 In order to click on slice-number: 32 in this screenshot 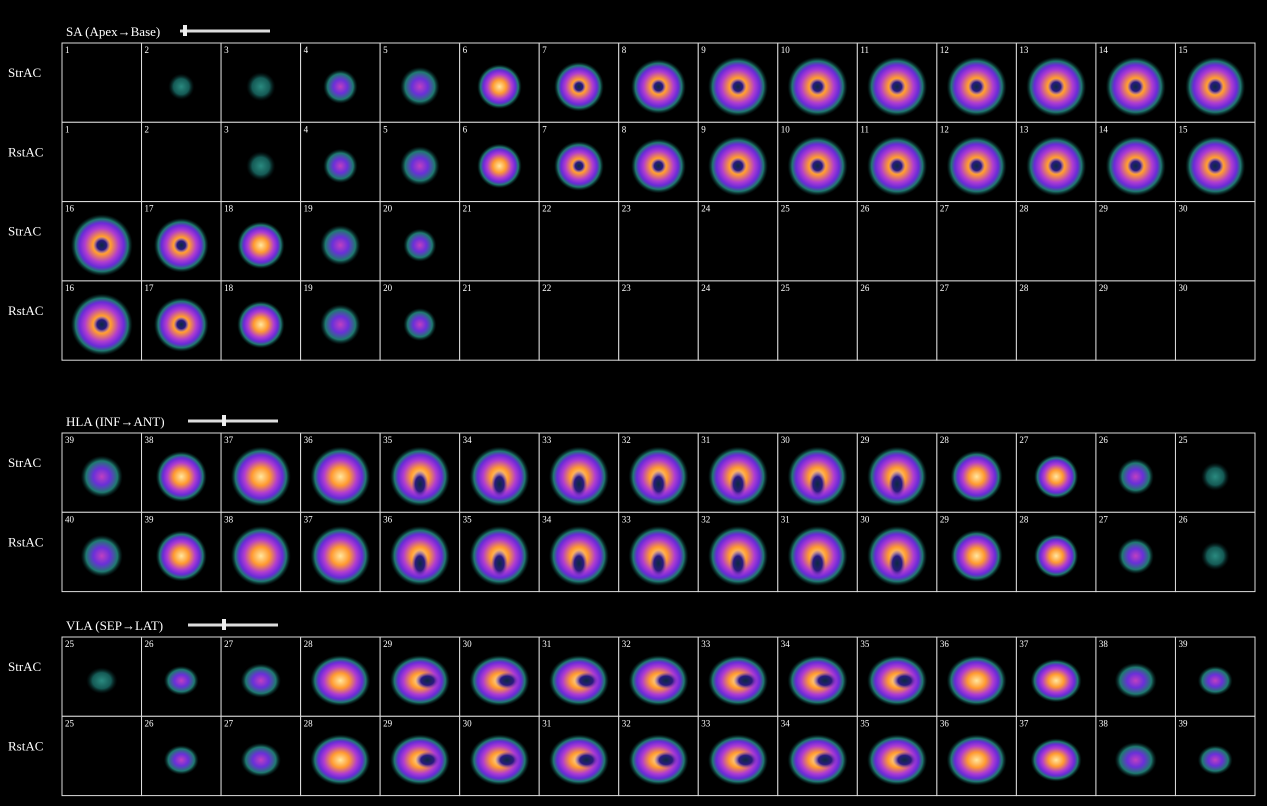, I will do `click(626, 644)`.